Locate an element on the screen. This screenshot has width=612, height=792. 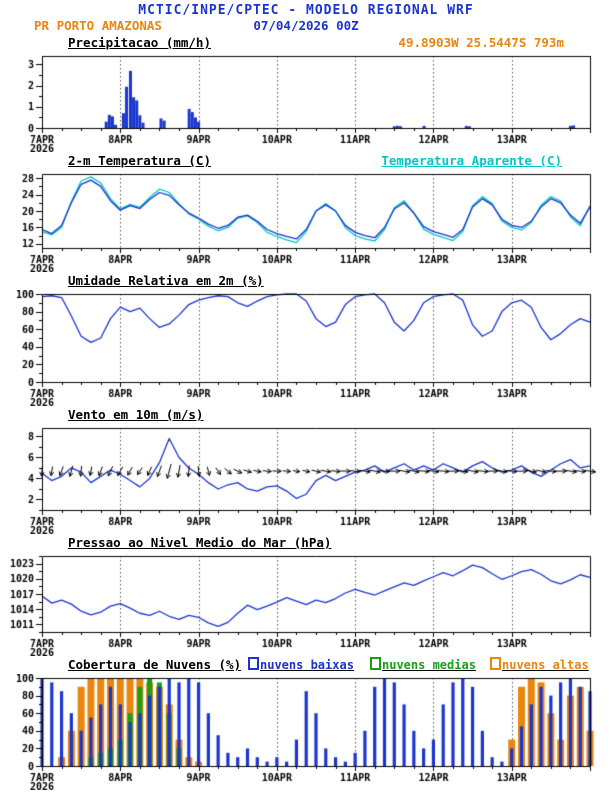
clouds-title: Cobertura de Nuvens (%) is located at coordinates (155, 664).